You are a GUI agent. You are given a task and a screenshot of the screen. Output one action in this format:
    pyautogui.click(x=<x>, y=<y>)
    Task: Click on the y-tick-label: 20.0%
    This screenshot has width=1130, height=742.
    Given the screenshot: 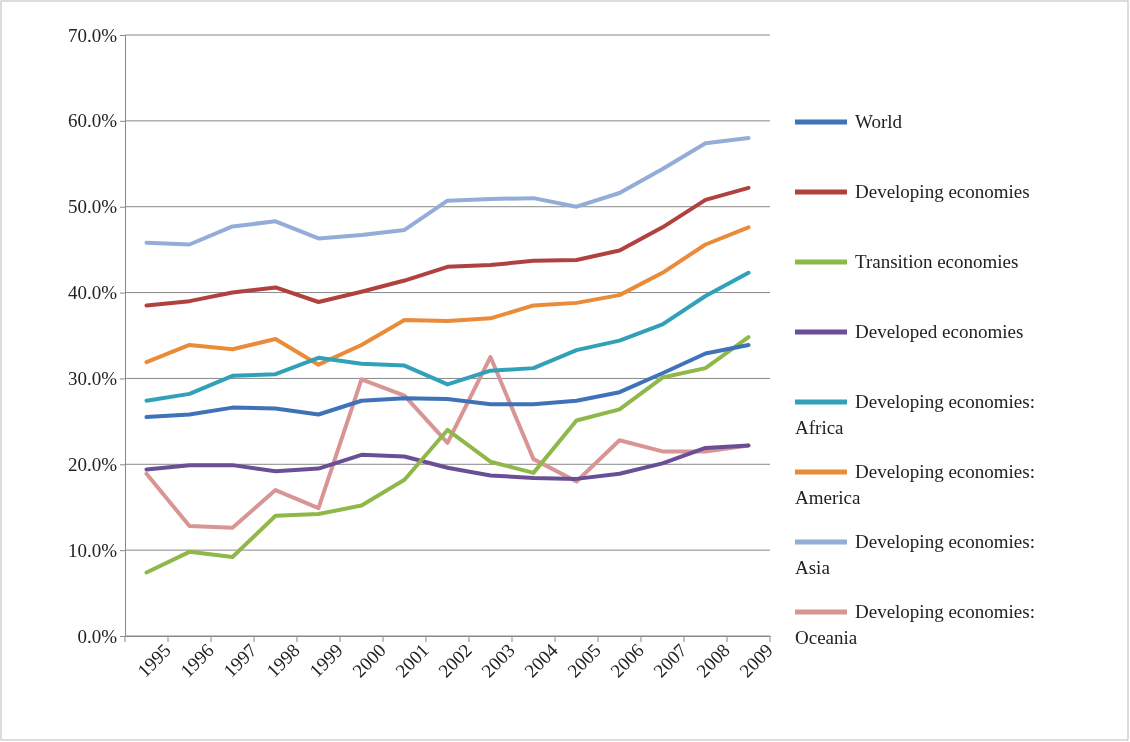 What is the action you would take?
    pyautogui.click(x=92, y=464)
    